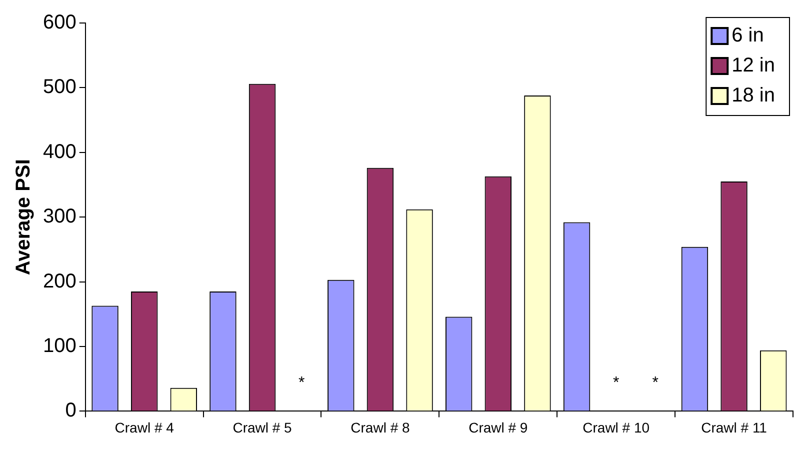  What do you see at coordinates (754, 95) in the screenshot?
I see `legend-label: 18 in` at bounding box center [754, 95].